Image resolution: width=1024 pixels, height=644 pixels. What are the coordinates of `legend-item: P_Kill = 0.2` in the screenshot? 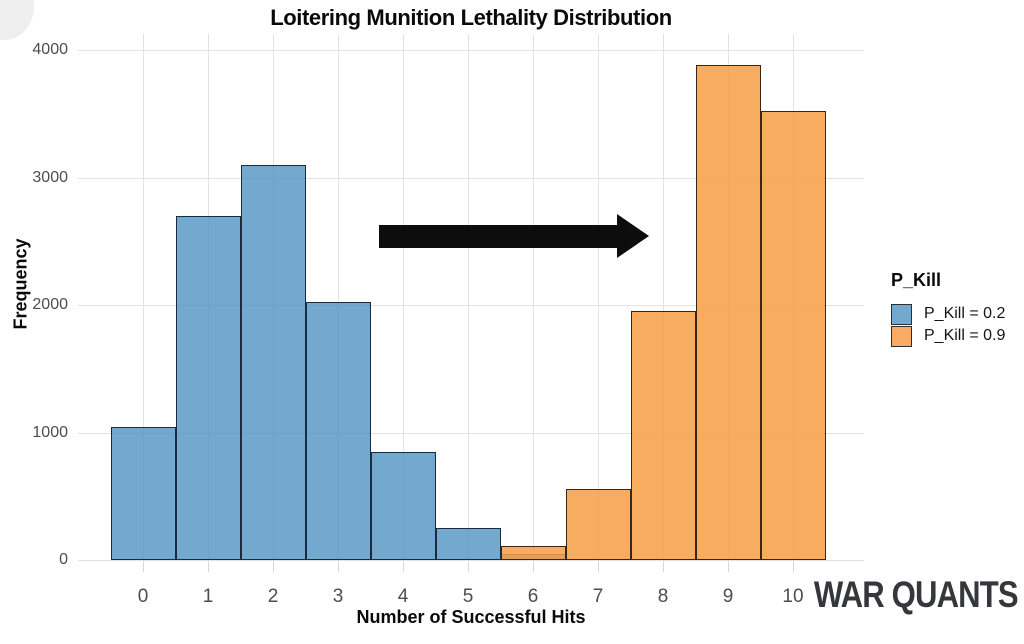 It's located at (948, 314).